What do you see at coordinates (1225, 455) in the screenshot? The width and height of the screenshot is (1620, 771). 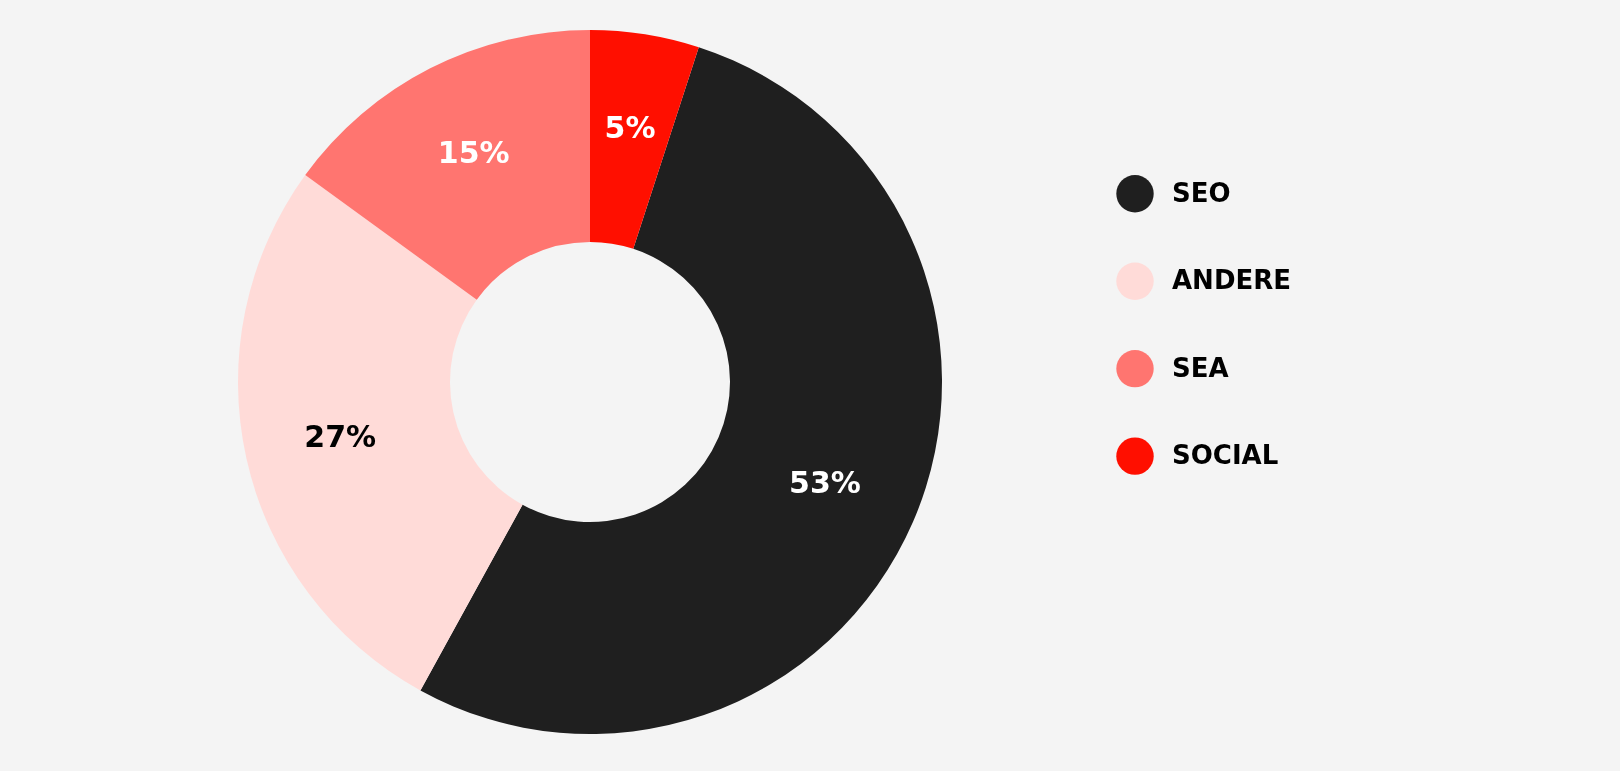 I see `legend-label: SOCIAL` at bounding box center [1225, 455].